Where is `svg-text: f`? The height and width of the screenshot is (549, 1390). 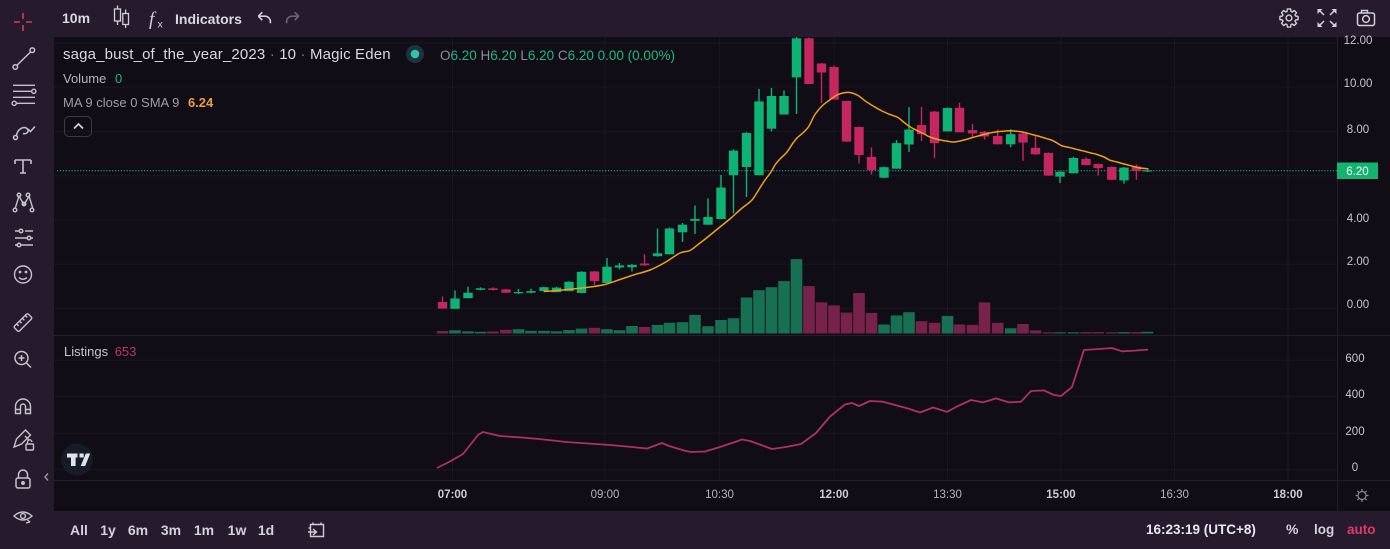
svg-text: f is located at coordinates (153, 19).